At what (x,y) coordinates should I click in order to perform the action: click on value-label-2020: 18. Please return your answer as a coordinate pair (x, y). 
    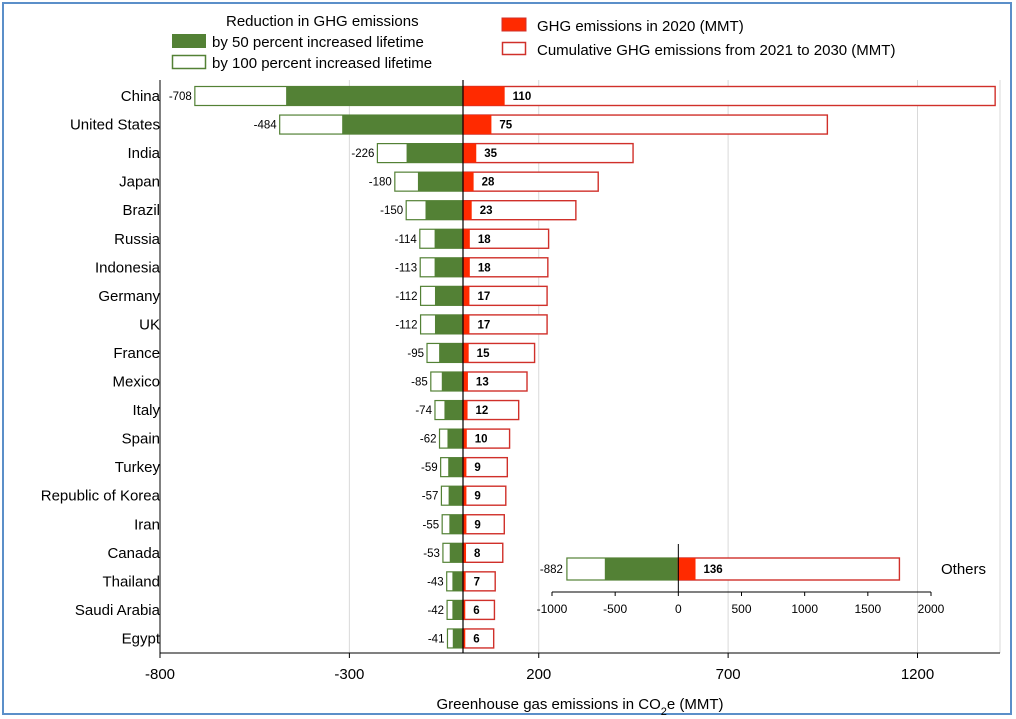
    Looking at the image, I should click on (484, 240).